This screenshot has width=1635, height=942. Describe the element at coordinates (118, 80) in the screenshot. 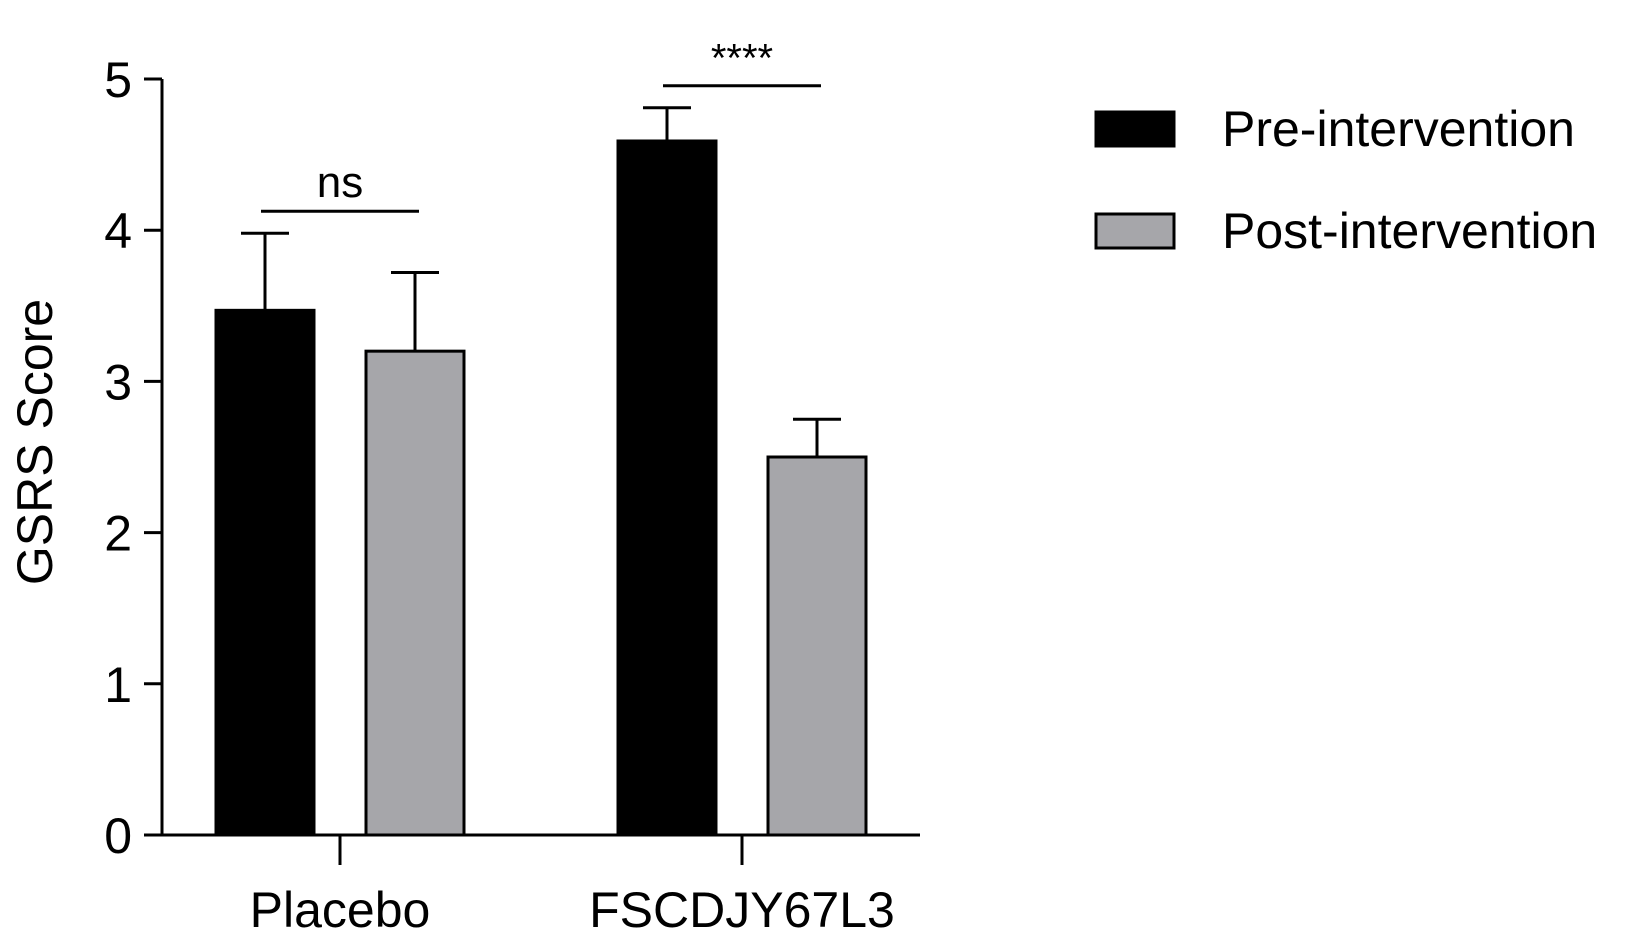

I see `y-tick-label: 5` at that location.